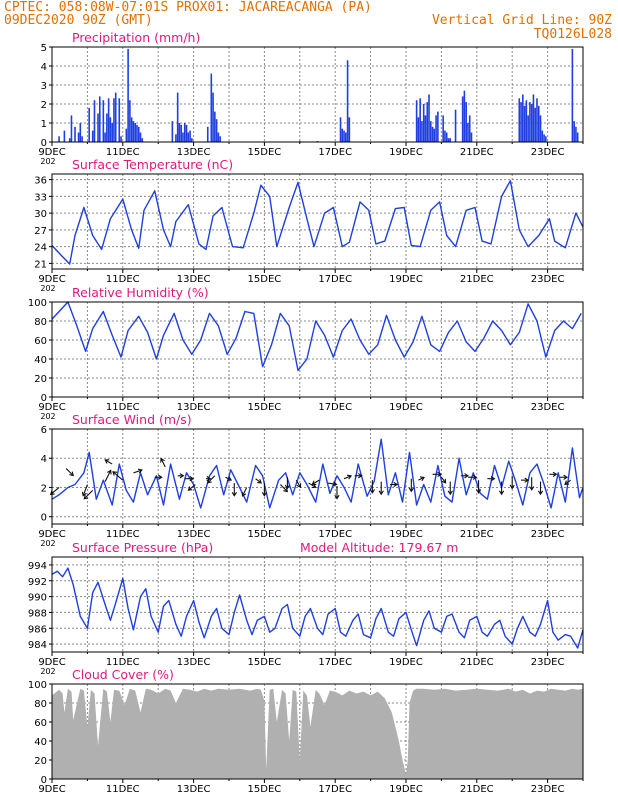  I want to click on wind-xtick-label: 11DEC, so click(123, 534).